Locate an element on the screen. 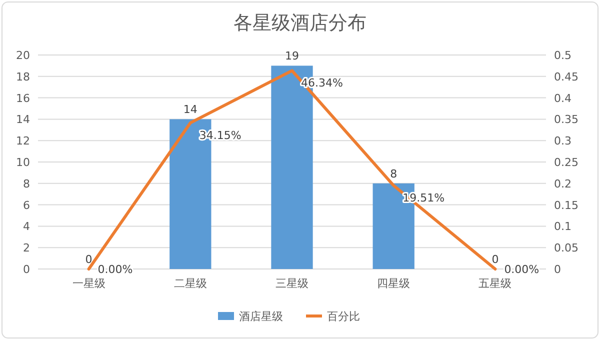 The width and height of the screenshot is (600, 340). y2tick: 0.45 is located at coordinates (566, 77).